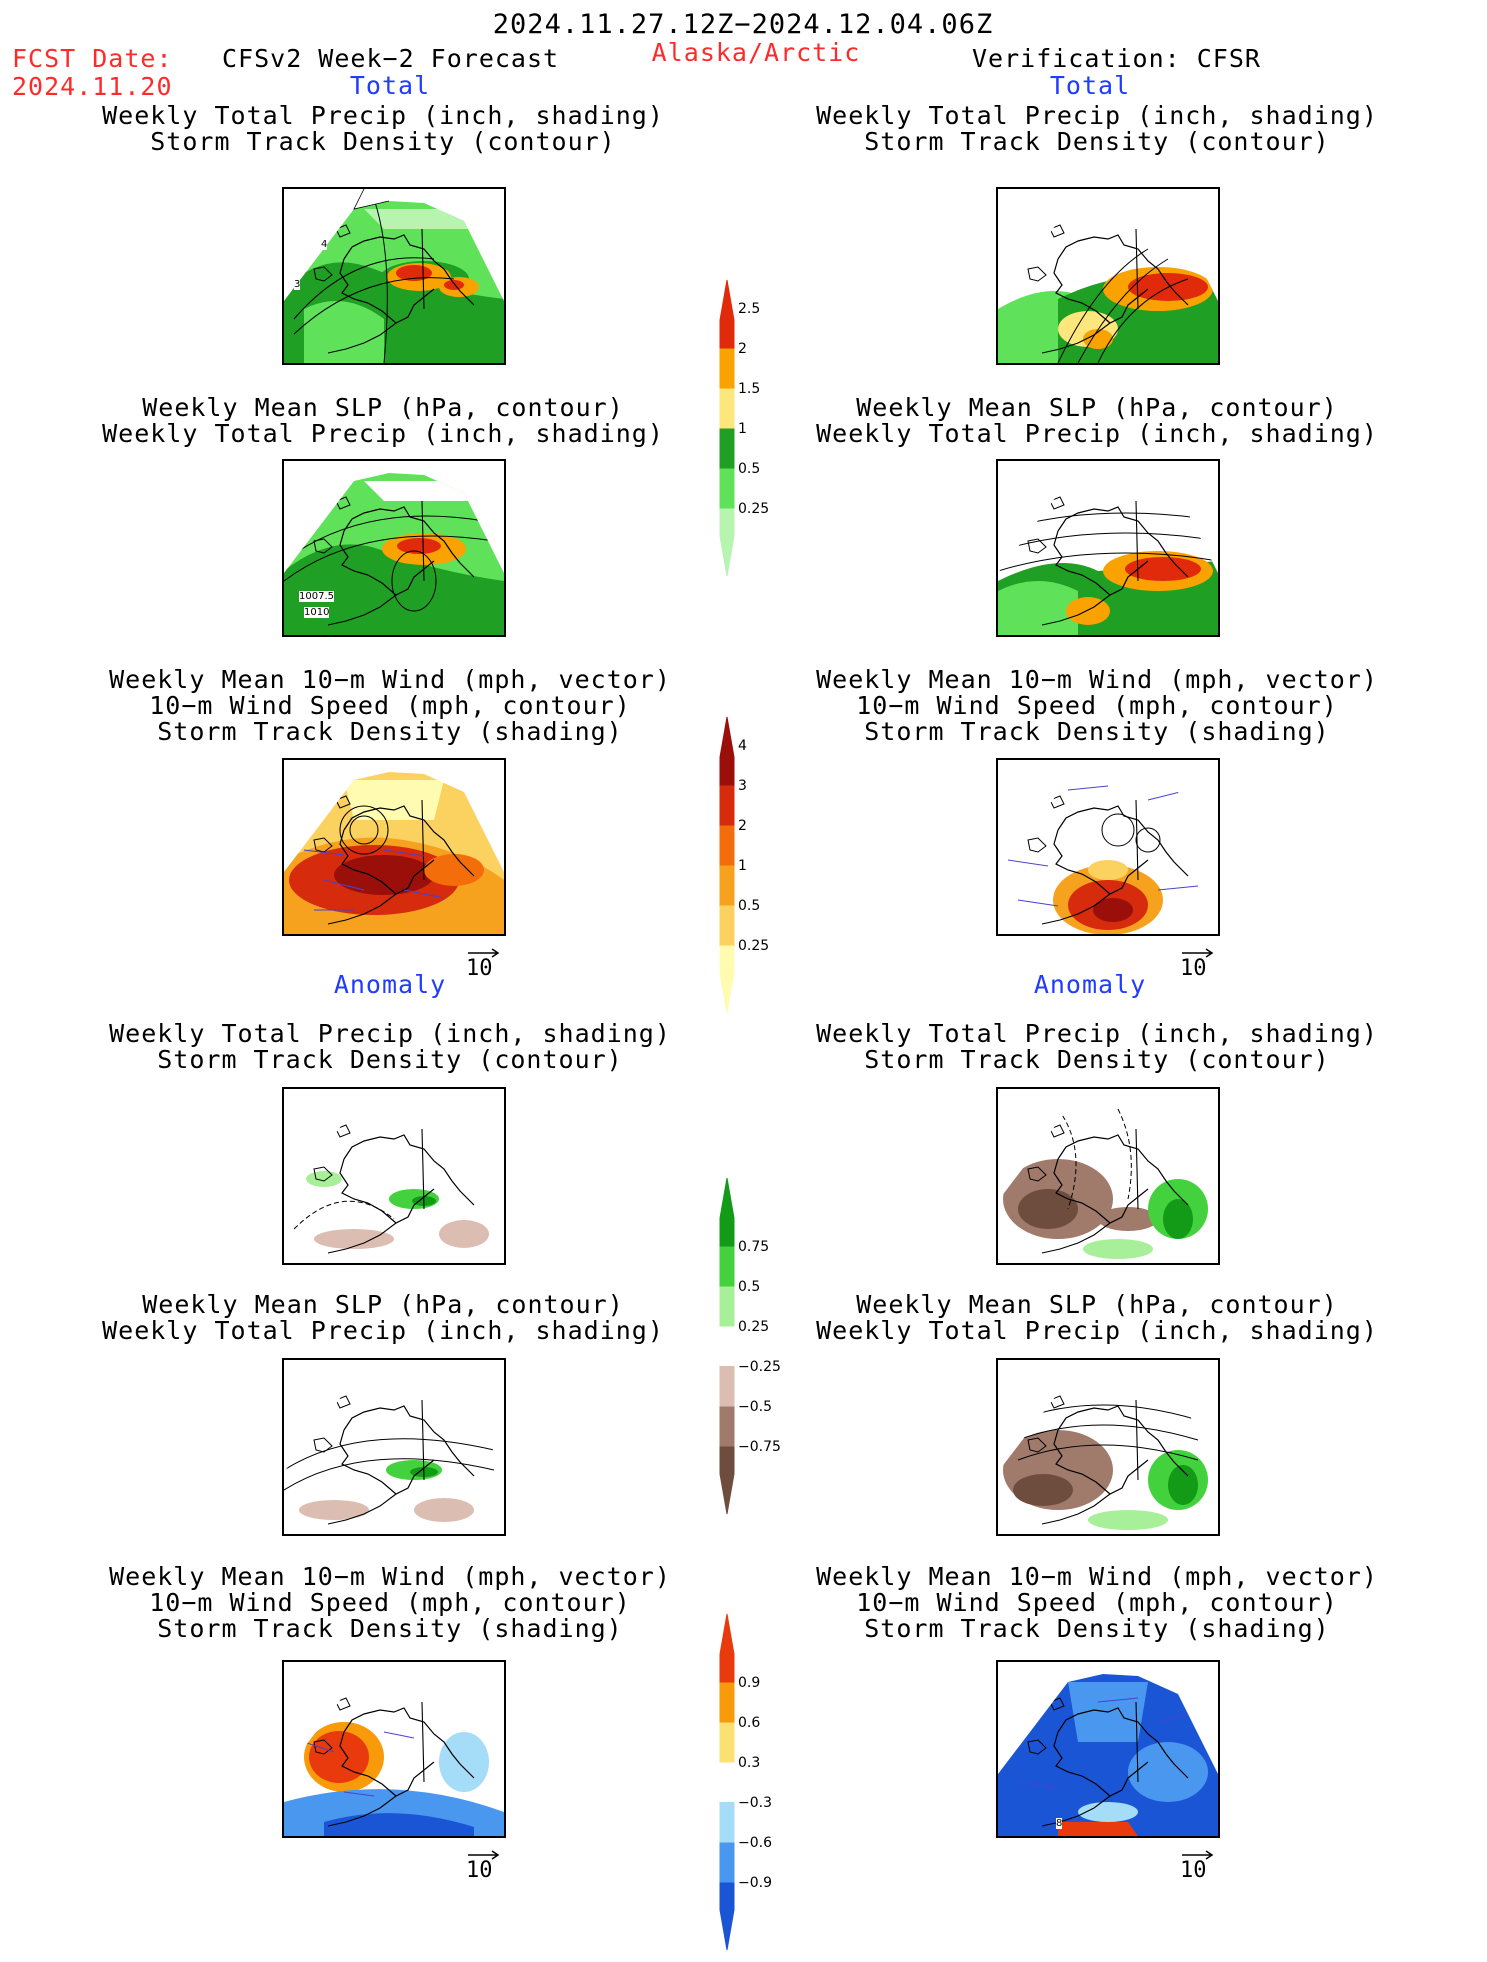 The width and height of the screenshot is (1487, 1962). Describe the element at coordinates (1097, 1628) in the screenshot. I see `title-r6-c: Storm Track Density (shading)` at that location.